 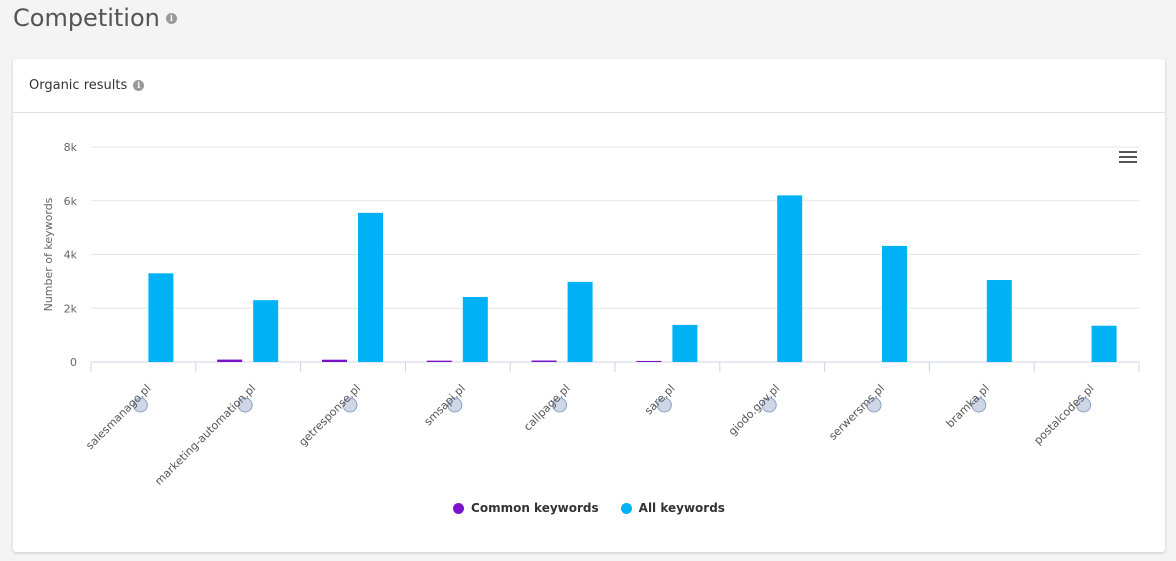 What do you see at coordinates (71, 201) in the screenshot?
I see `y-tick-label: 6k` at bounding box center [71, 201].